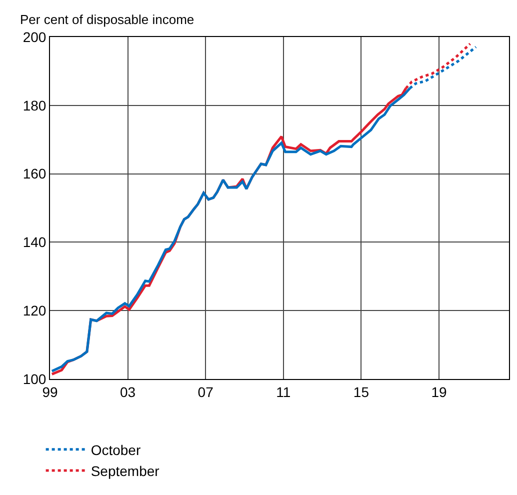  Describe the element at coordinates (439, 392) in the screenshot. I see `x-tick-label: 19` at that location.